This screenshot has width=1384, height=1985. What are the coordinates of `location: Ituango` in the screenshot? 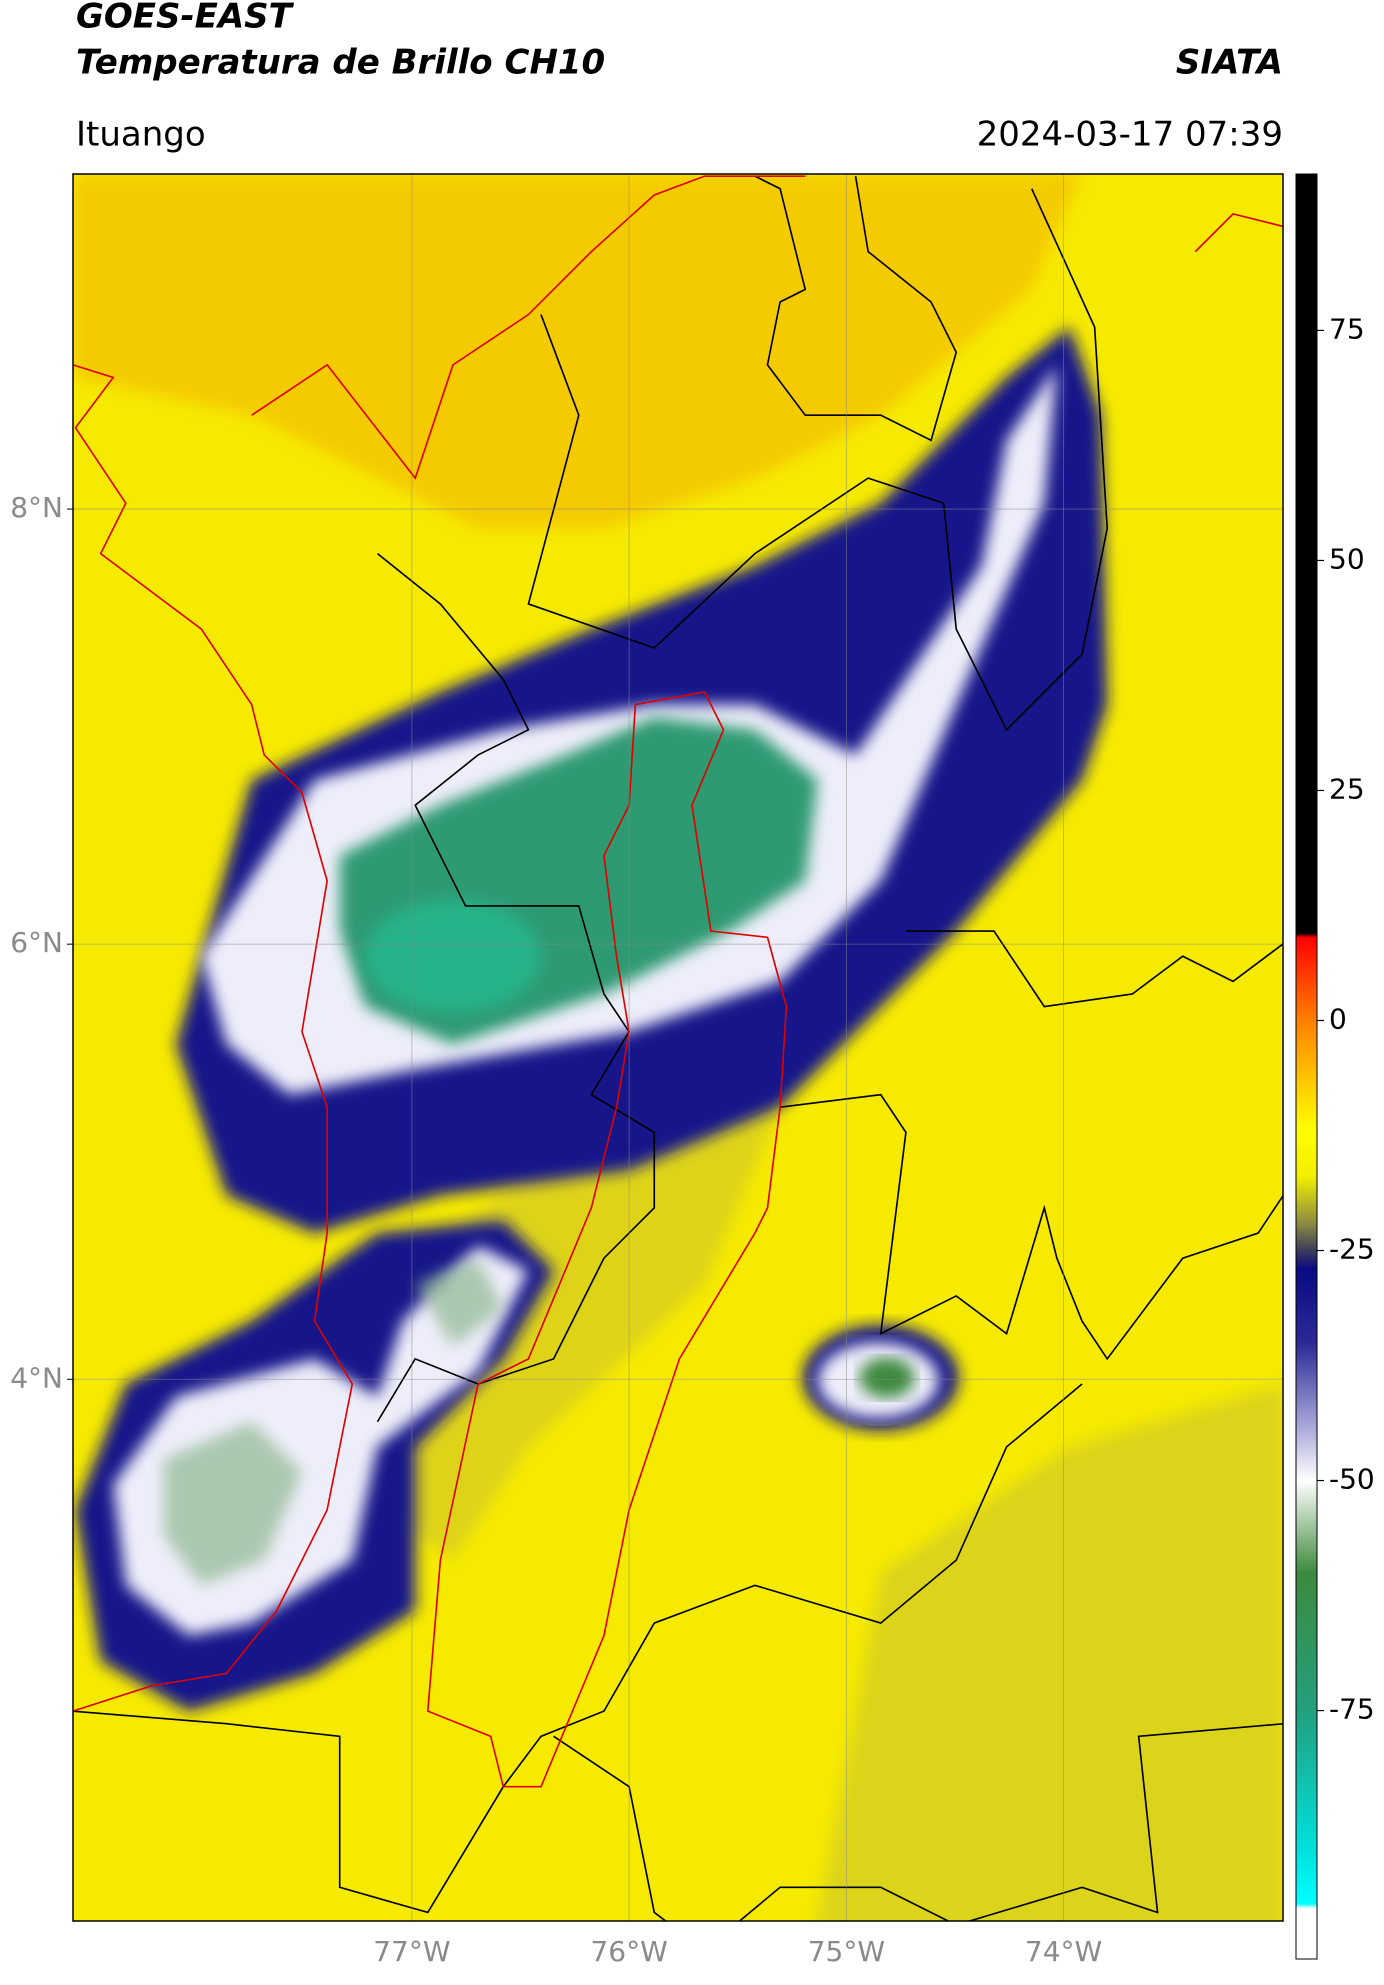 It's located at (141, 135).